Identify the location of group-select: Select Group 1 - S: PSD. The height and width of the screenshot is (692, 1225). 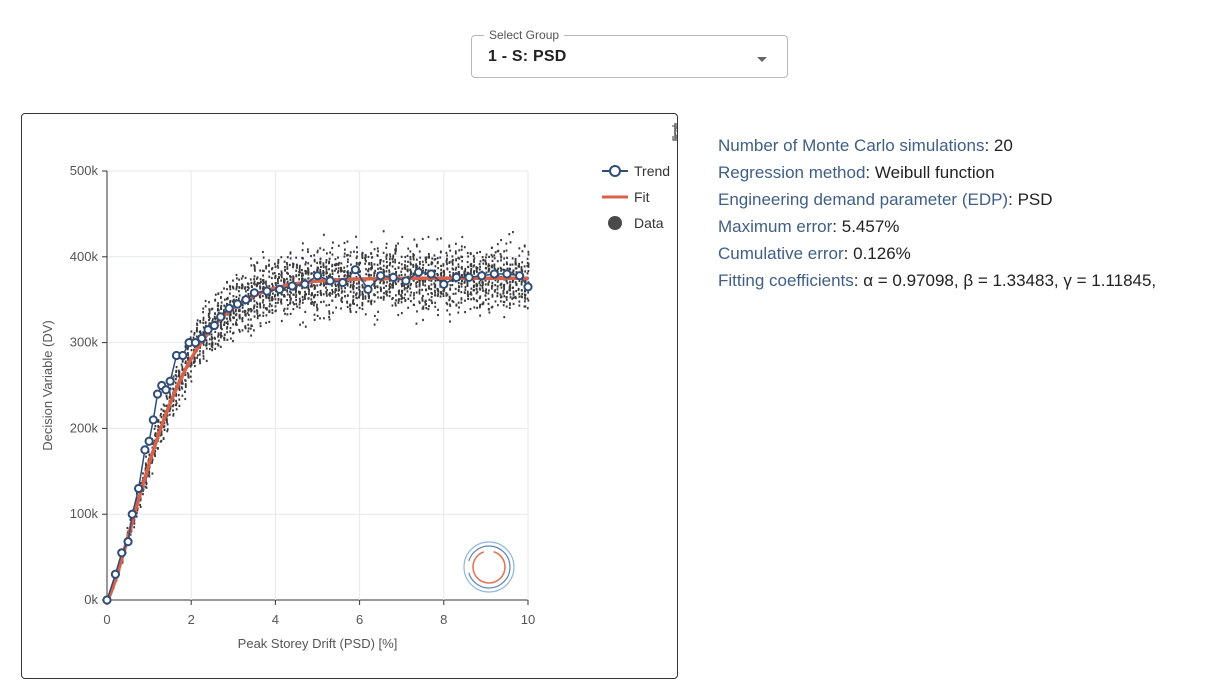
(629, 53).